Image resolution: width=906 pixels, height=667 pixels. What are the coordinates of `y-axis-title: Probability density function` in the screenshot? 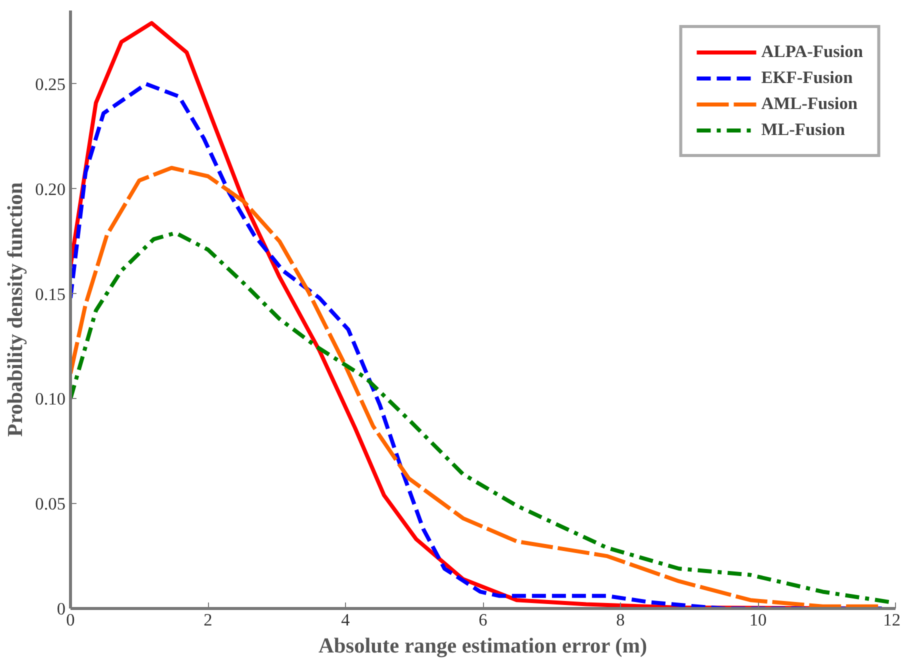 It's located at (15, 309).